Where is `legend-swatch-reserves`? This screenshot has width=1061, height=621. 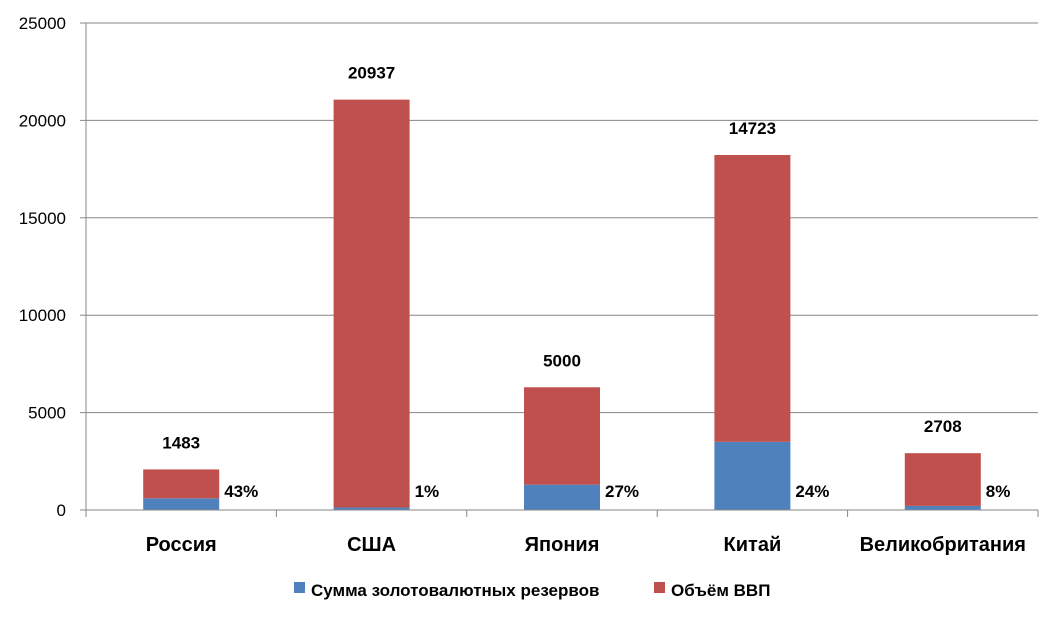 legend-swatch-reserves is located at coordinates (299, 587).